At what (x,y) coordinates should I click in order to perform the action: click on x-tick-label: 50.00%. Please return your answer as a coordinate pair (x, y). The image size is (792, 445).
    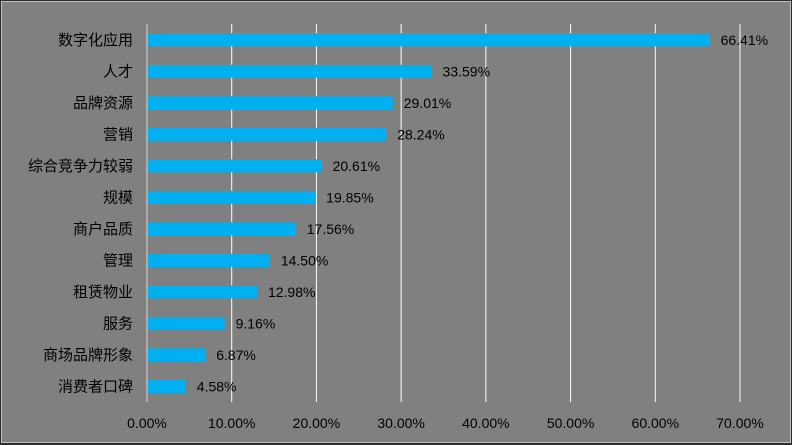
    Looking at the image, I should click on (570, 423).